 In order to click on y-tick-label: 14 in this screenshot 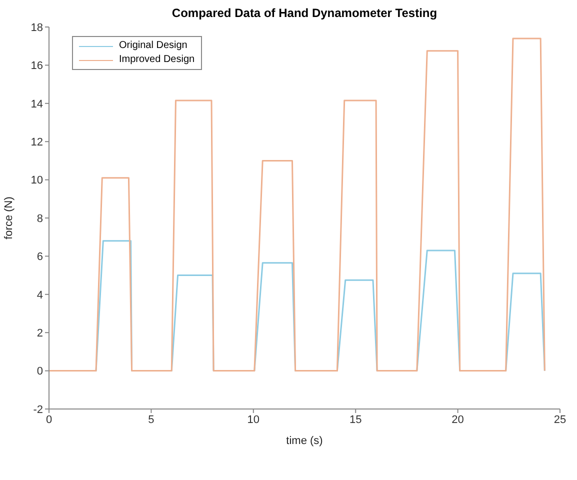, I will do `click(36, 104)`.